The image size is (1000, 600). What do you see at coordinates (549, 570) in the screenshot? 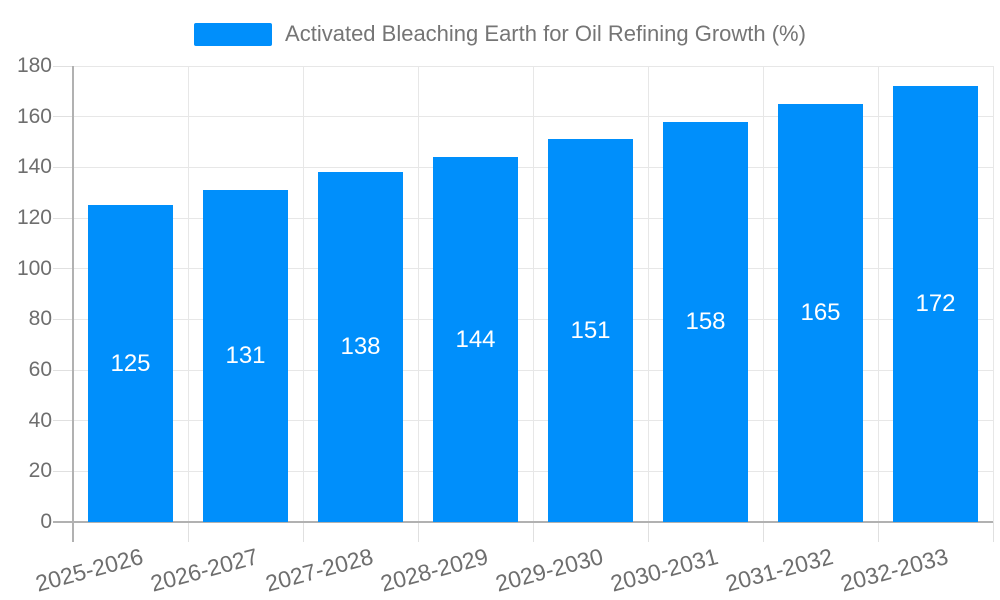
I see `x-axis-label: 2029-2030` at bounding box center [549, 570].